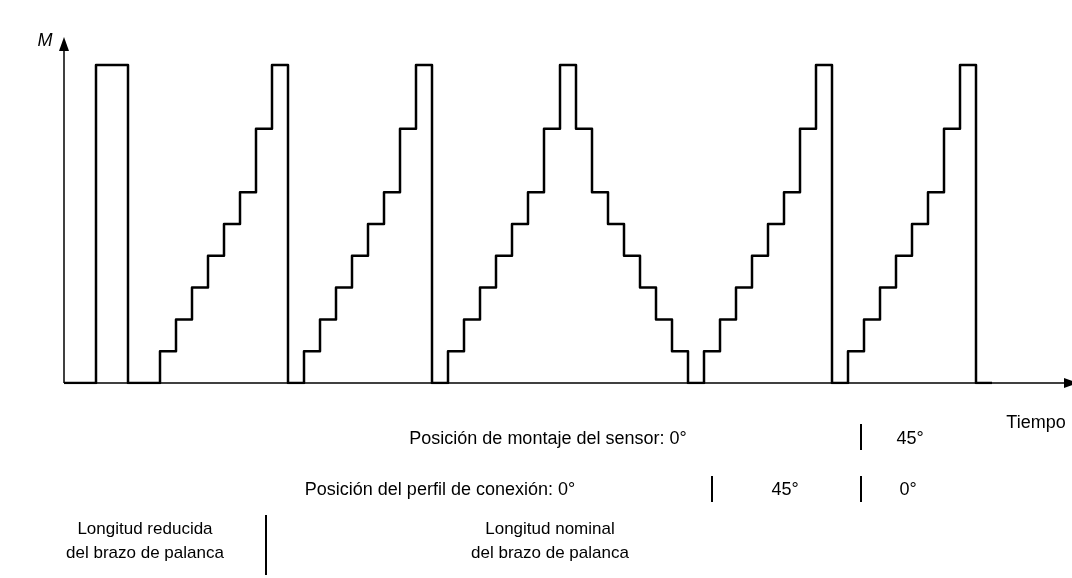 The height and width of the screenshot is (578, 1072). What do you see at coordinates (440, 489) in the screenshot?
I see `text: Posición del perfil de conexión: 0°` at bounding box center [440, 489].